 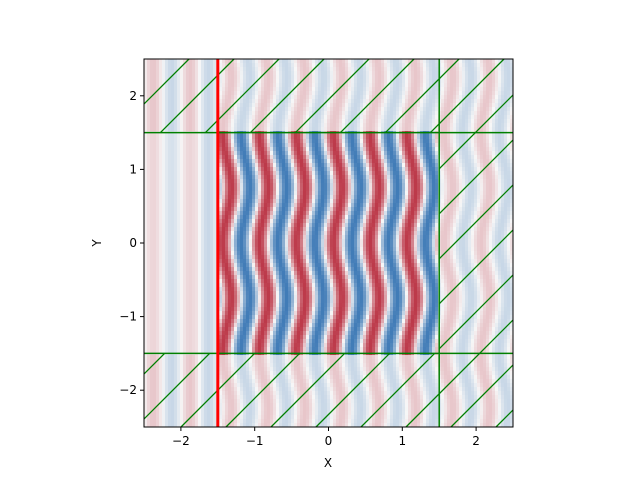 I want to click on y-tick-label: −2, so click(x=128, y=390).